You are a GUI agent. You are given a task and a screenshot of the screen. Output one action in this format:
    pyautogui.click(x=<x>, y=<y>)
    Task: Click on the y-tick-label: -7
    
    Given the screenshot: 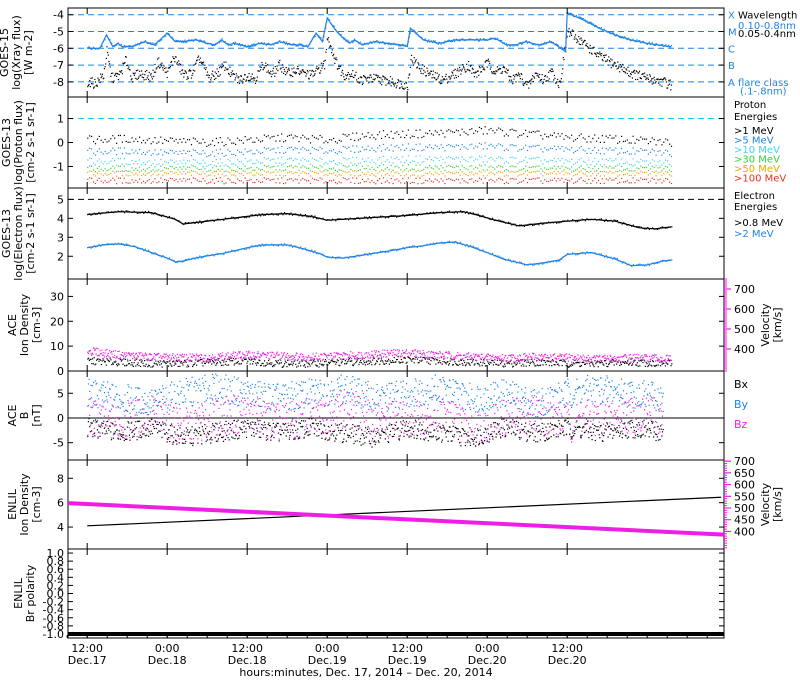 What is the action you would take?
    pyautogui.click(x=58, y=65)
    